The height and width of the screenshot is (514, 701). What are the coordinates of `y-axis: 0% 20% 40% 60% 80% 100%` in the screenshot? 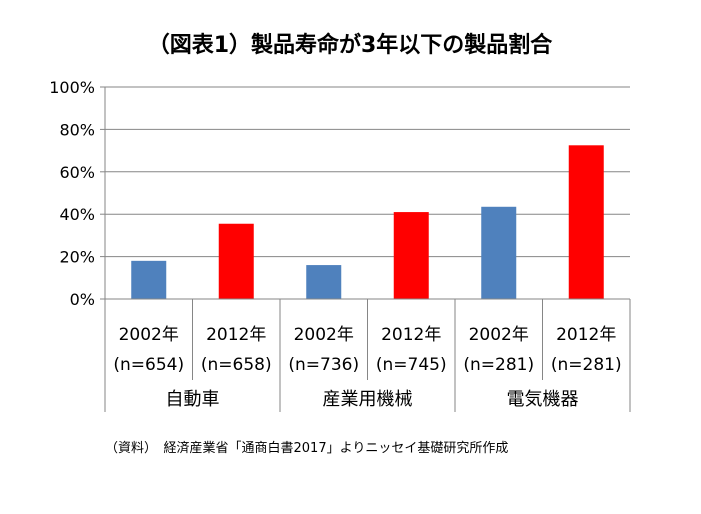 It's located at (77, 245).